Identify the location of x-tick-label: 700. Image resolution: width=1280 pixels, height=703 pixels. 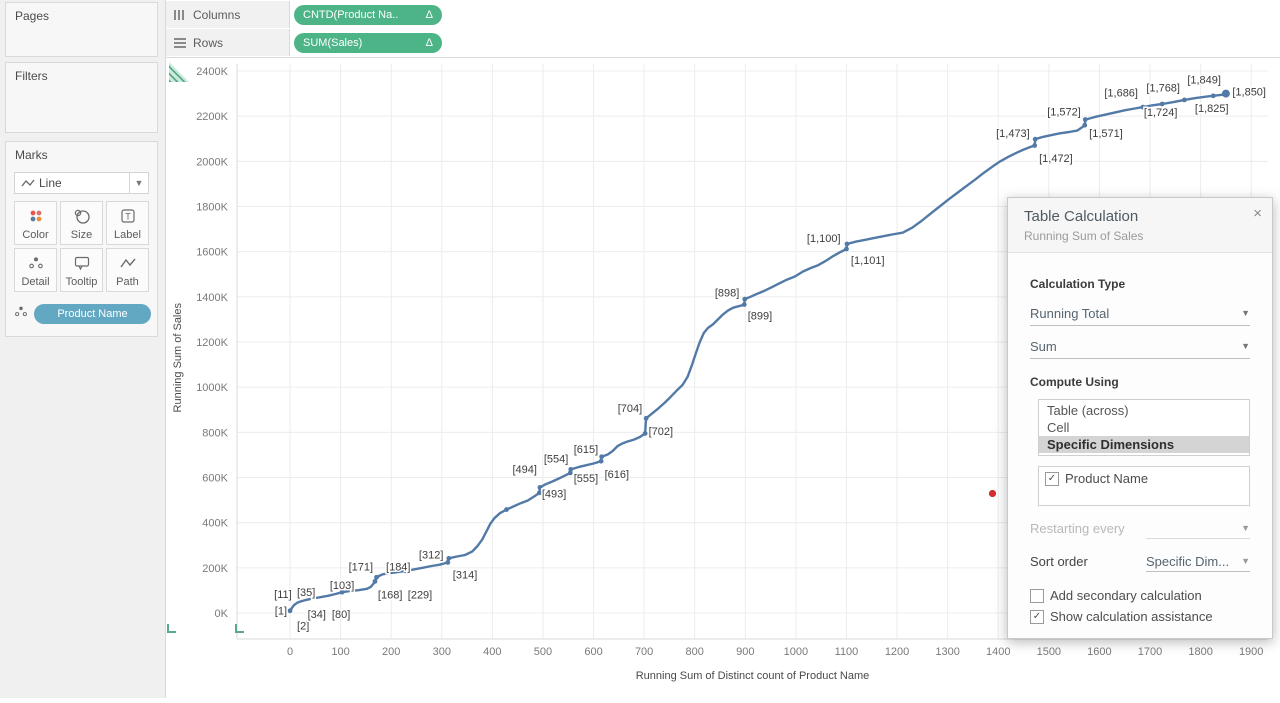
(644, 652).